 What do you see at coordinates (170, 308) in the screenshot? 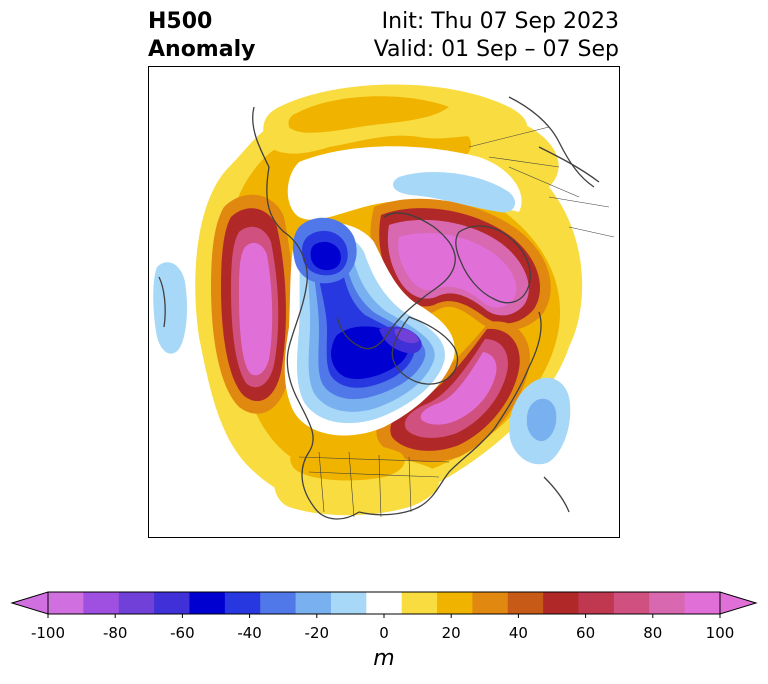
I see `pacific-trough` at bounding box center [170, 308].